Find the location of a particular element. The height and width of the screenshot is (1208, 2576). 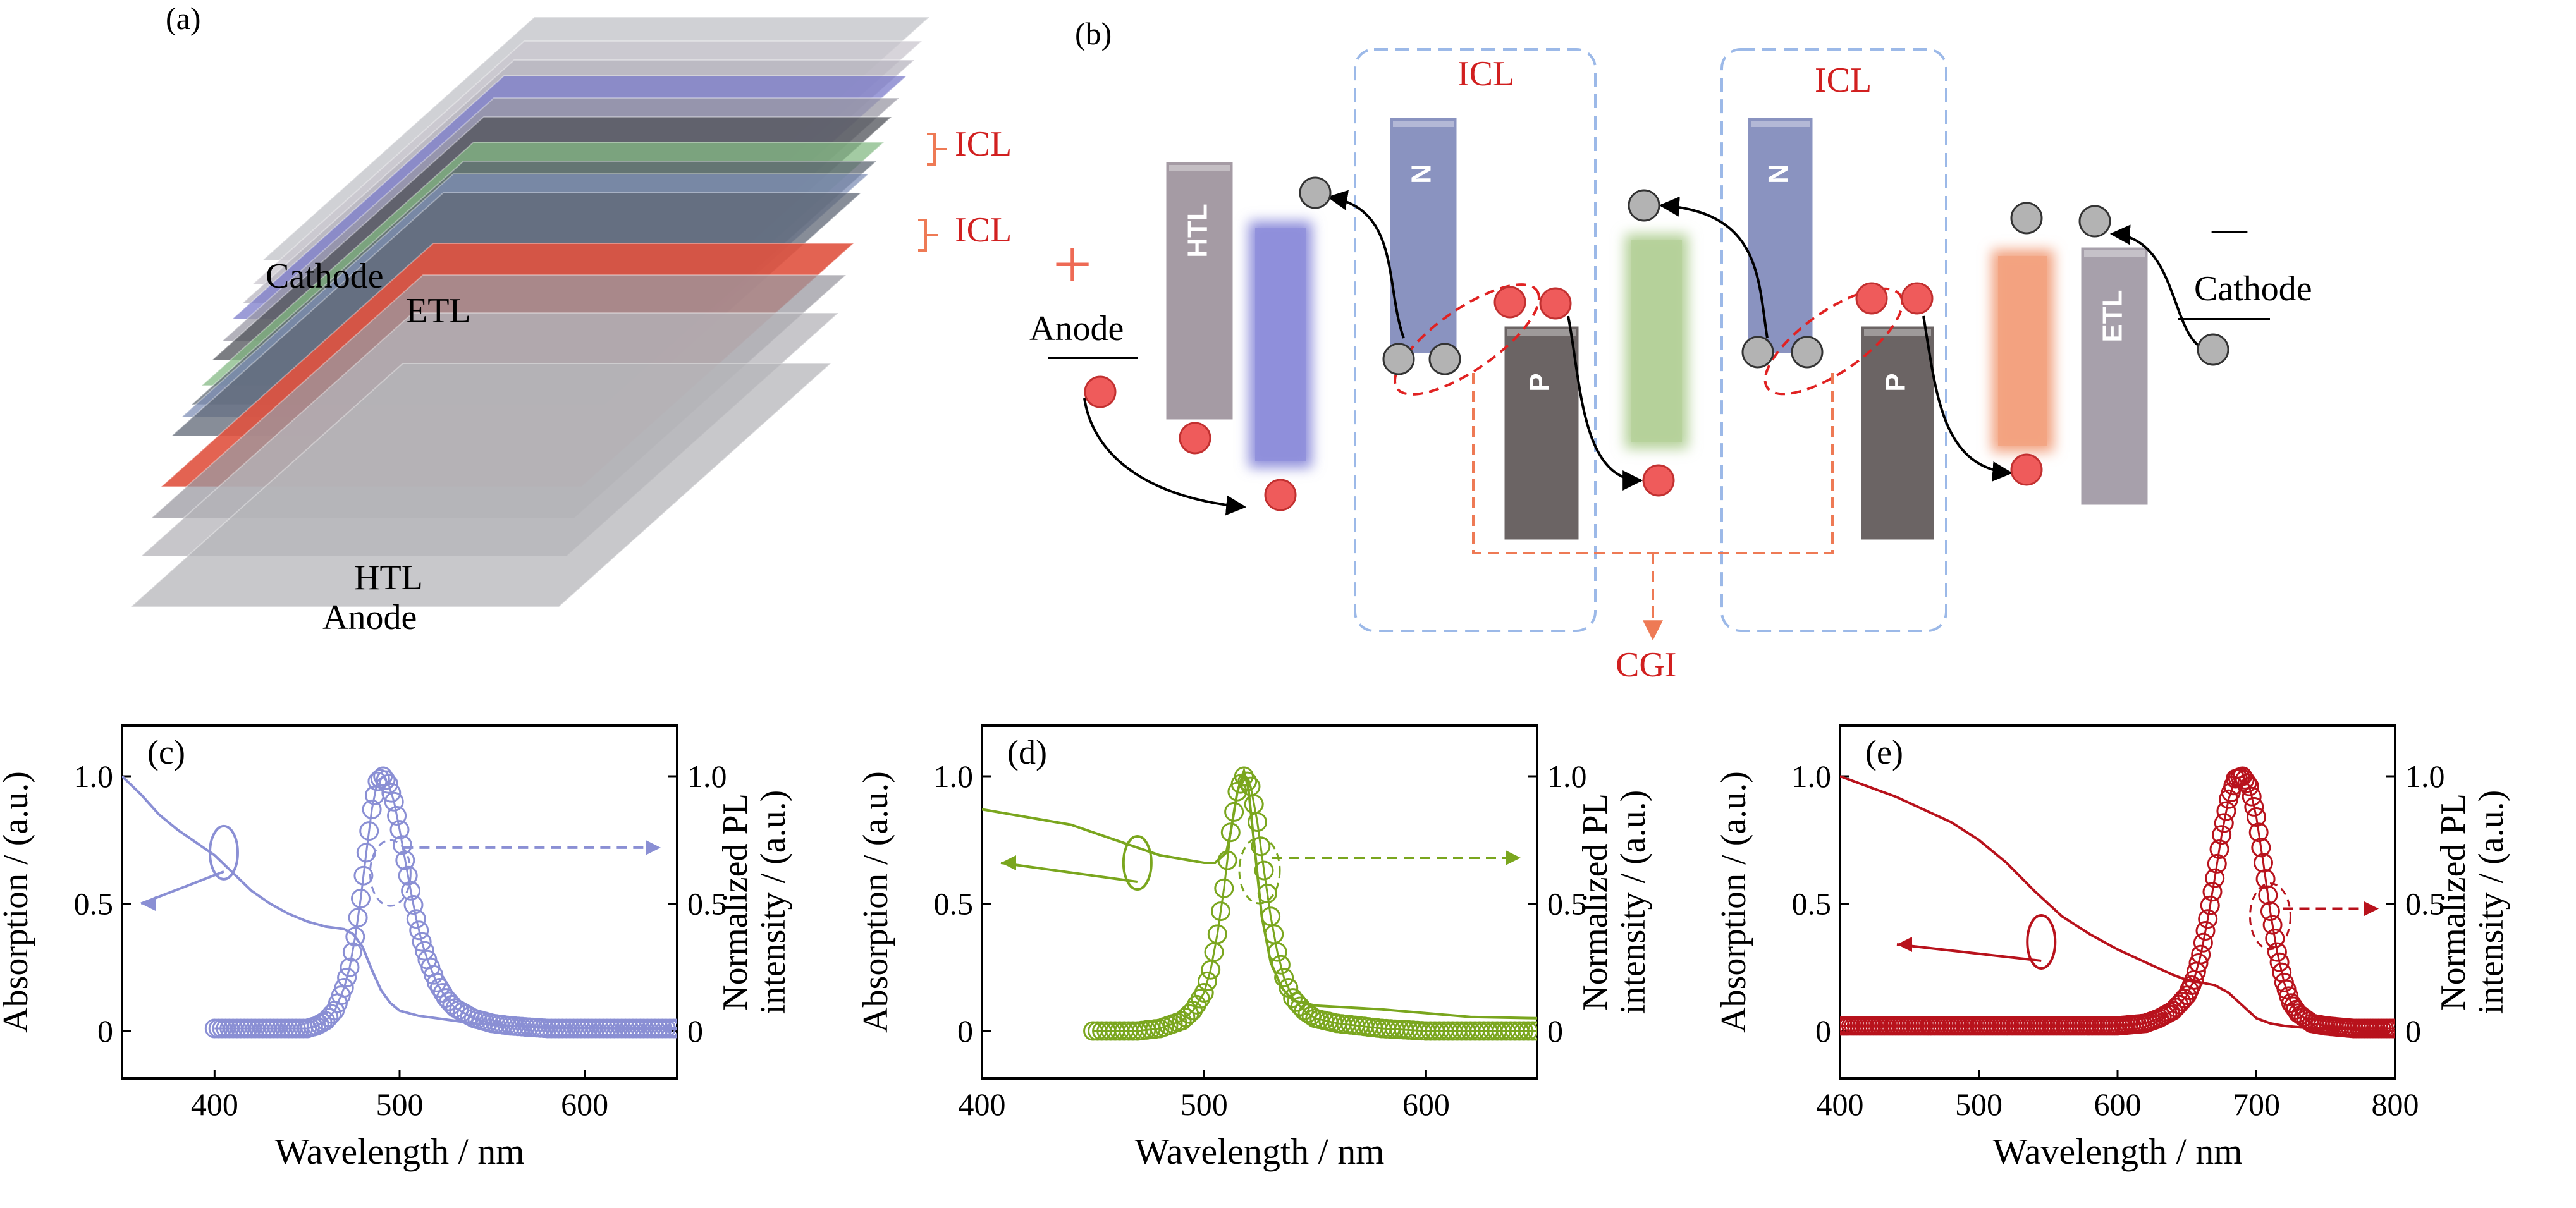

etl-block: ETL is located at coordinates (2114, 376).